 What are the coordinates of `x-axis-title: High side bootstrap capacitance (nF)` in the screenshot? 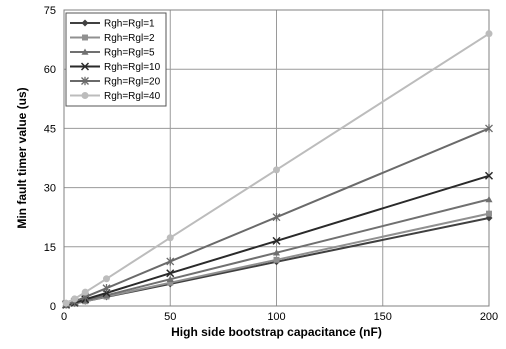 It's located at (276, 332).